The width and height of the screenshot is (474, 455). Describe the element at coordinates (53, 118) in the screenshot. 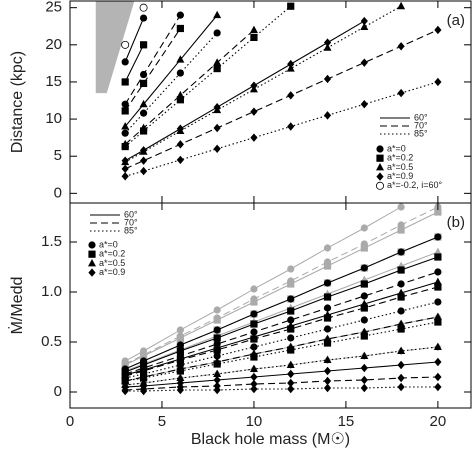

I see `y-tick-label: 10` at that location.